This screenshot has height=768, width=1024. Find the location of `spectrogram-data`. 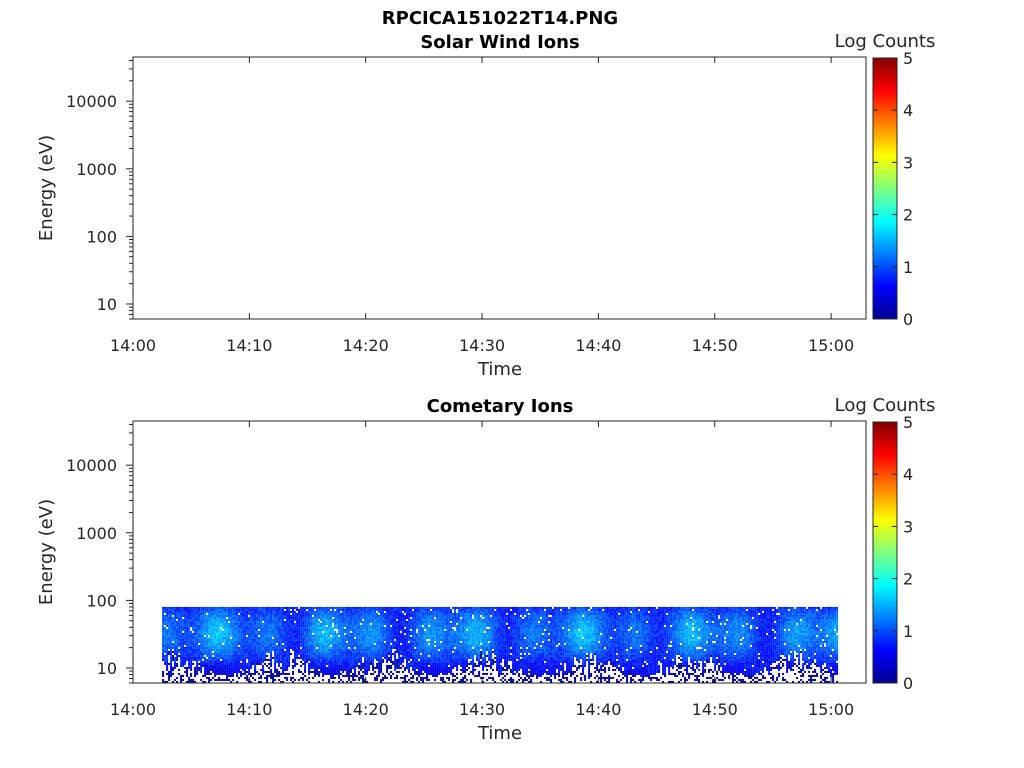

spectrogram-data is located at coordinates (500, 644).